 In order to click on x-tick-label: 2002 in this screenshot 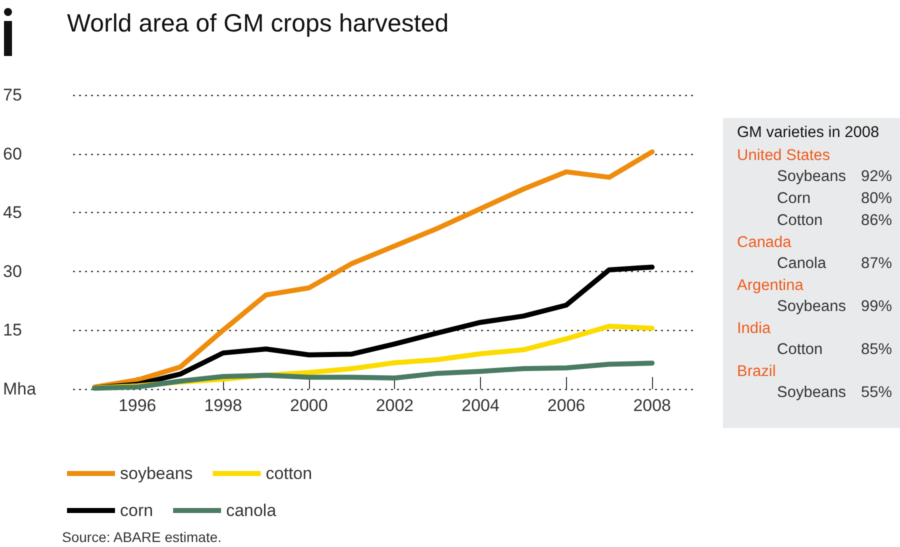, I will do `click(395, 405)`.